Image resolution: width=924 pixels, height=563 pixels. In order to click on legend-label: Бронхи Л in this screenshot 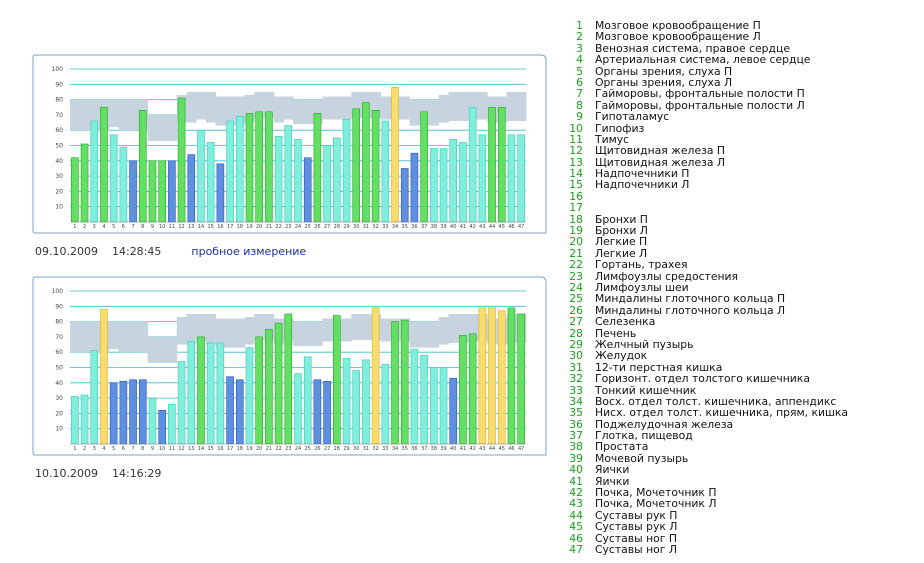, I will do `click(621, 231)`.